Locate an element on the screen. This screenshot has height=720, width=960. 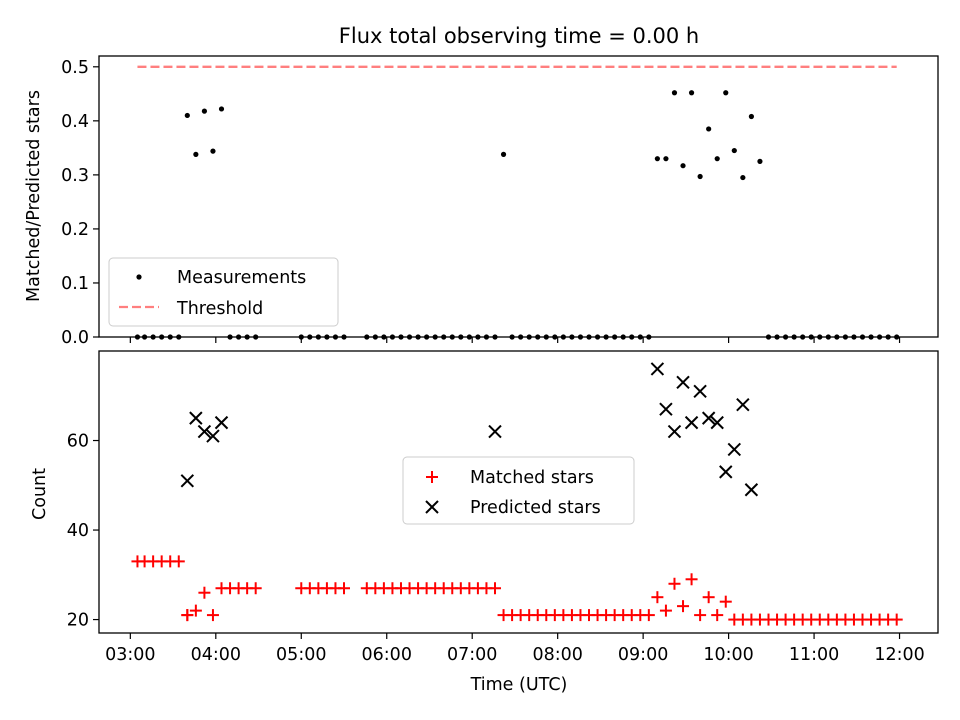
ratio-legend: Measurements Threshold is located at coordinates (223, 292).